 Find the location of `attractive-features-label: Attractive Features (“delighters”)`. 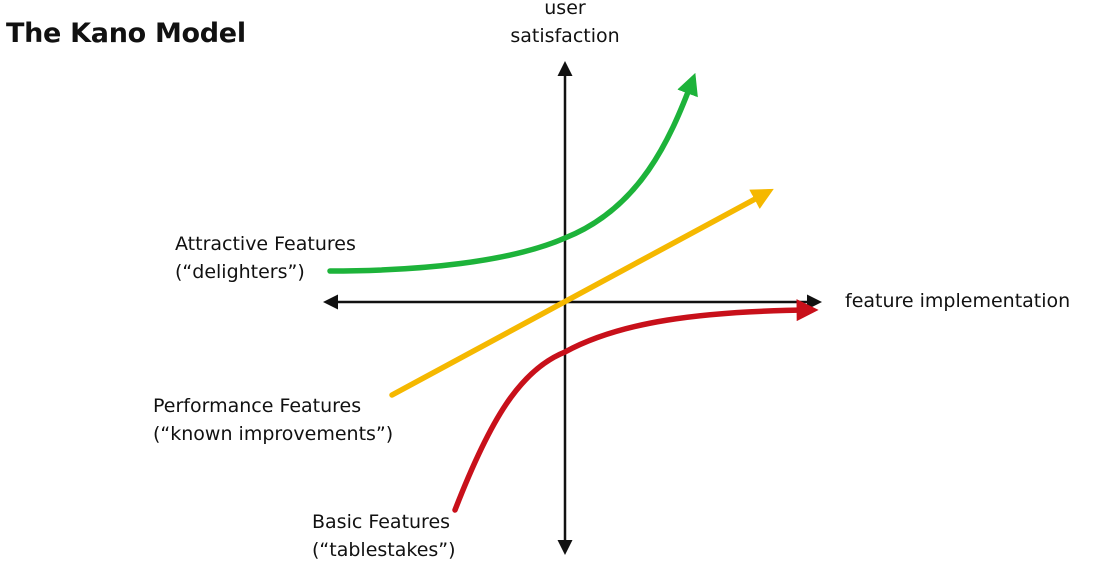

attractive-features-label: Attractive Features (“delighters”) is located at coordinates (265, 258).